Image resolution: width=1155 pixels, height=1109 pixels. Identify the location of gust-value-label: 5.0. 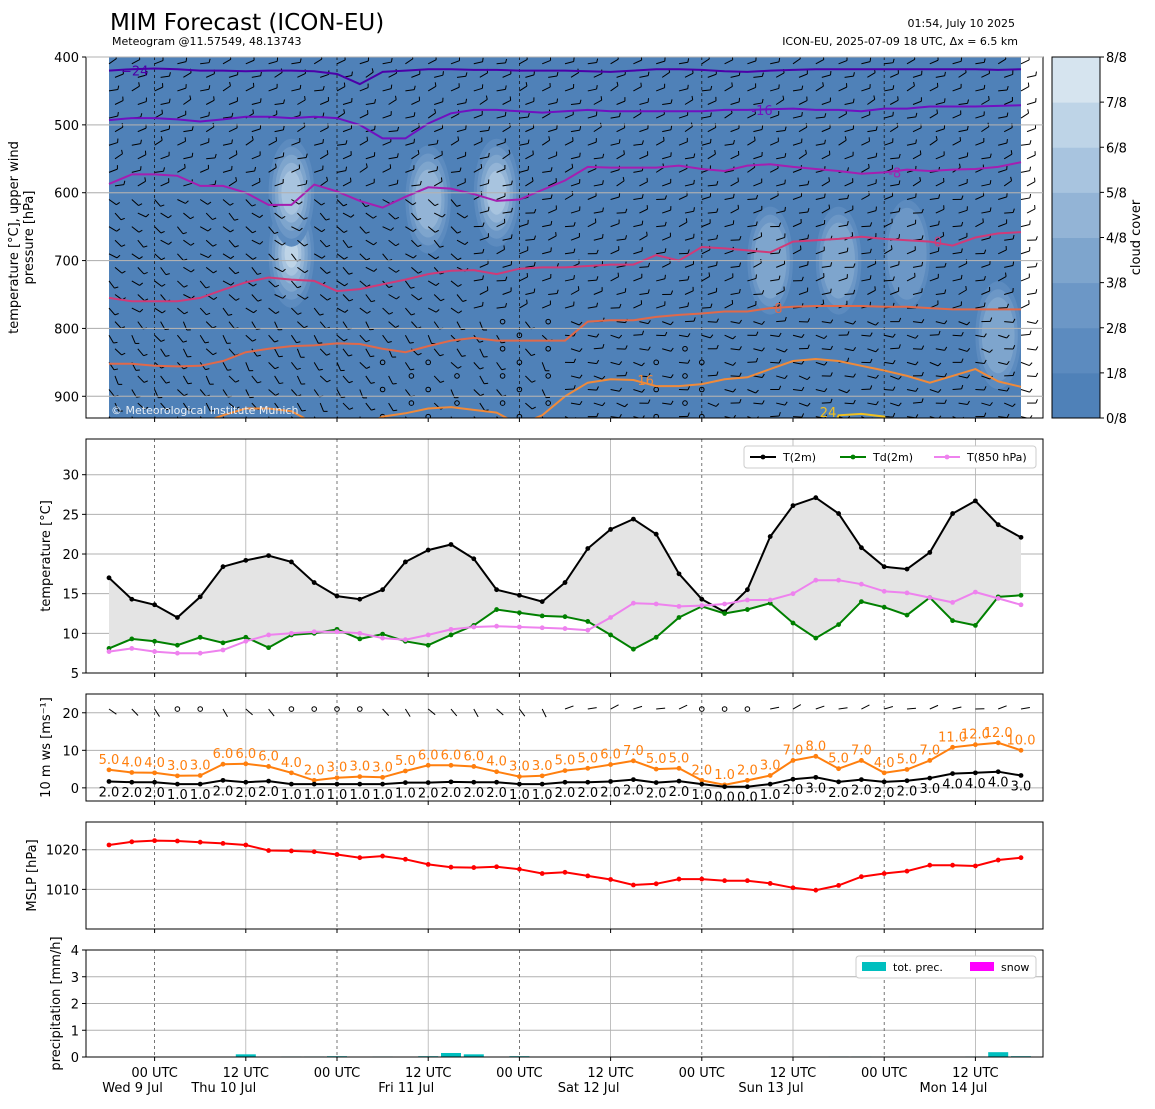
(587, 758).